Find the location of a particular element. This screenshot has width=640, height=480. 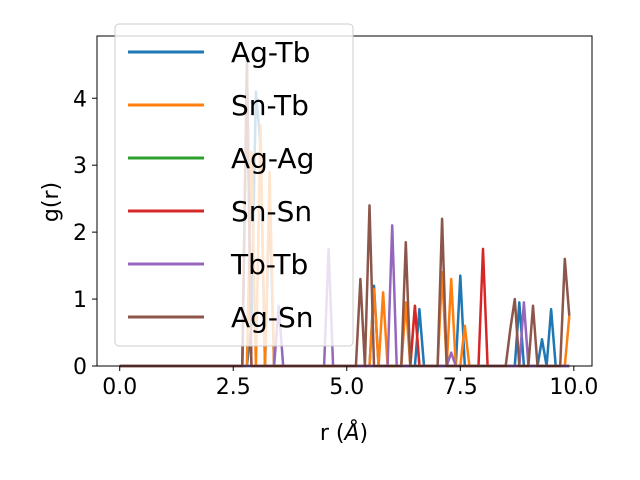

legend-label-sn-tb: Sn-Tb is located at coordinates (270, 105).